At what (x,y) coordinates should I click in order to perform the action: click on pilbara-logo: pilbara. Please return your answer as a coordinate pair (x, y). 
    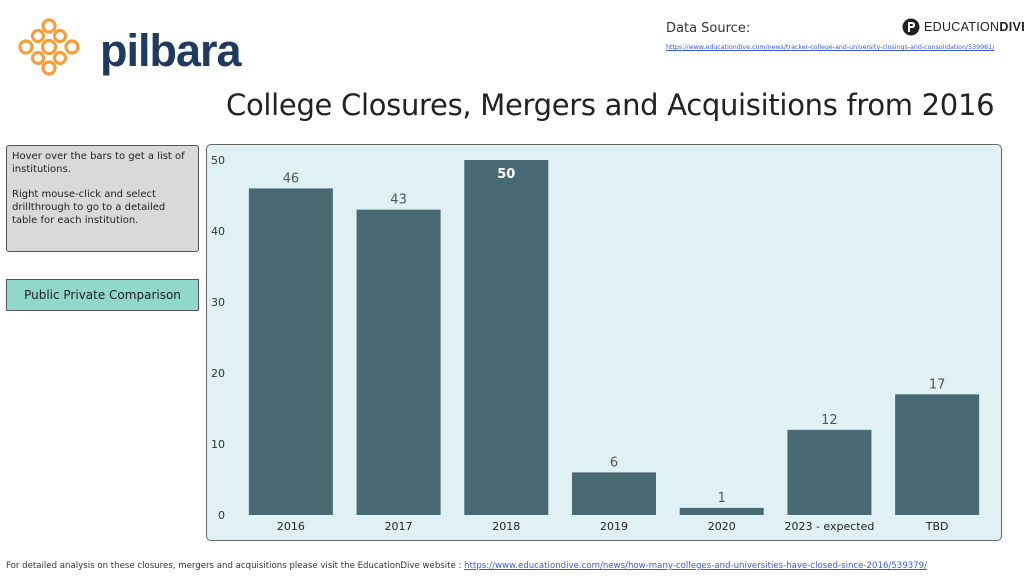
    Looking at the image, I should click on (128, 47).